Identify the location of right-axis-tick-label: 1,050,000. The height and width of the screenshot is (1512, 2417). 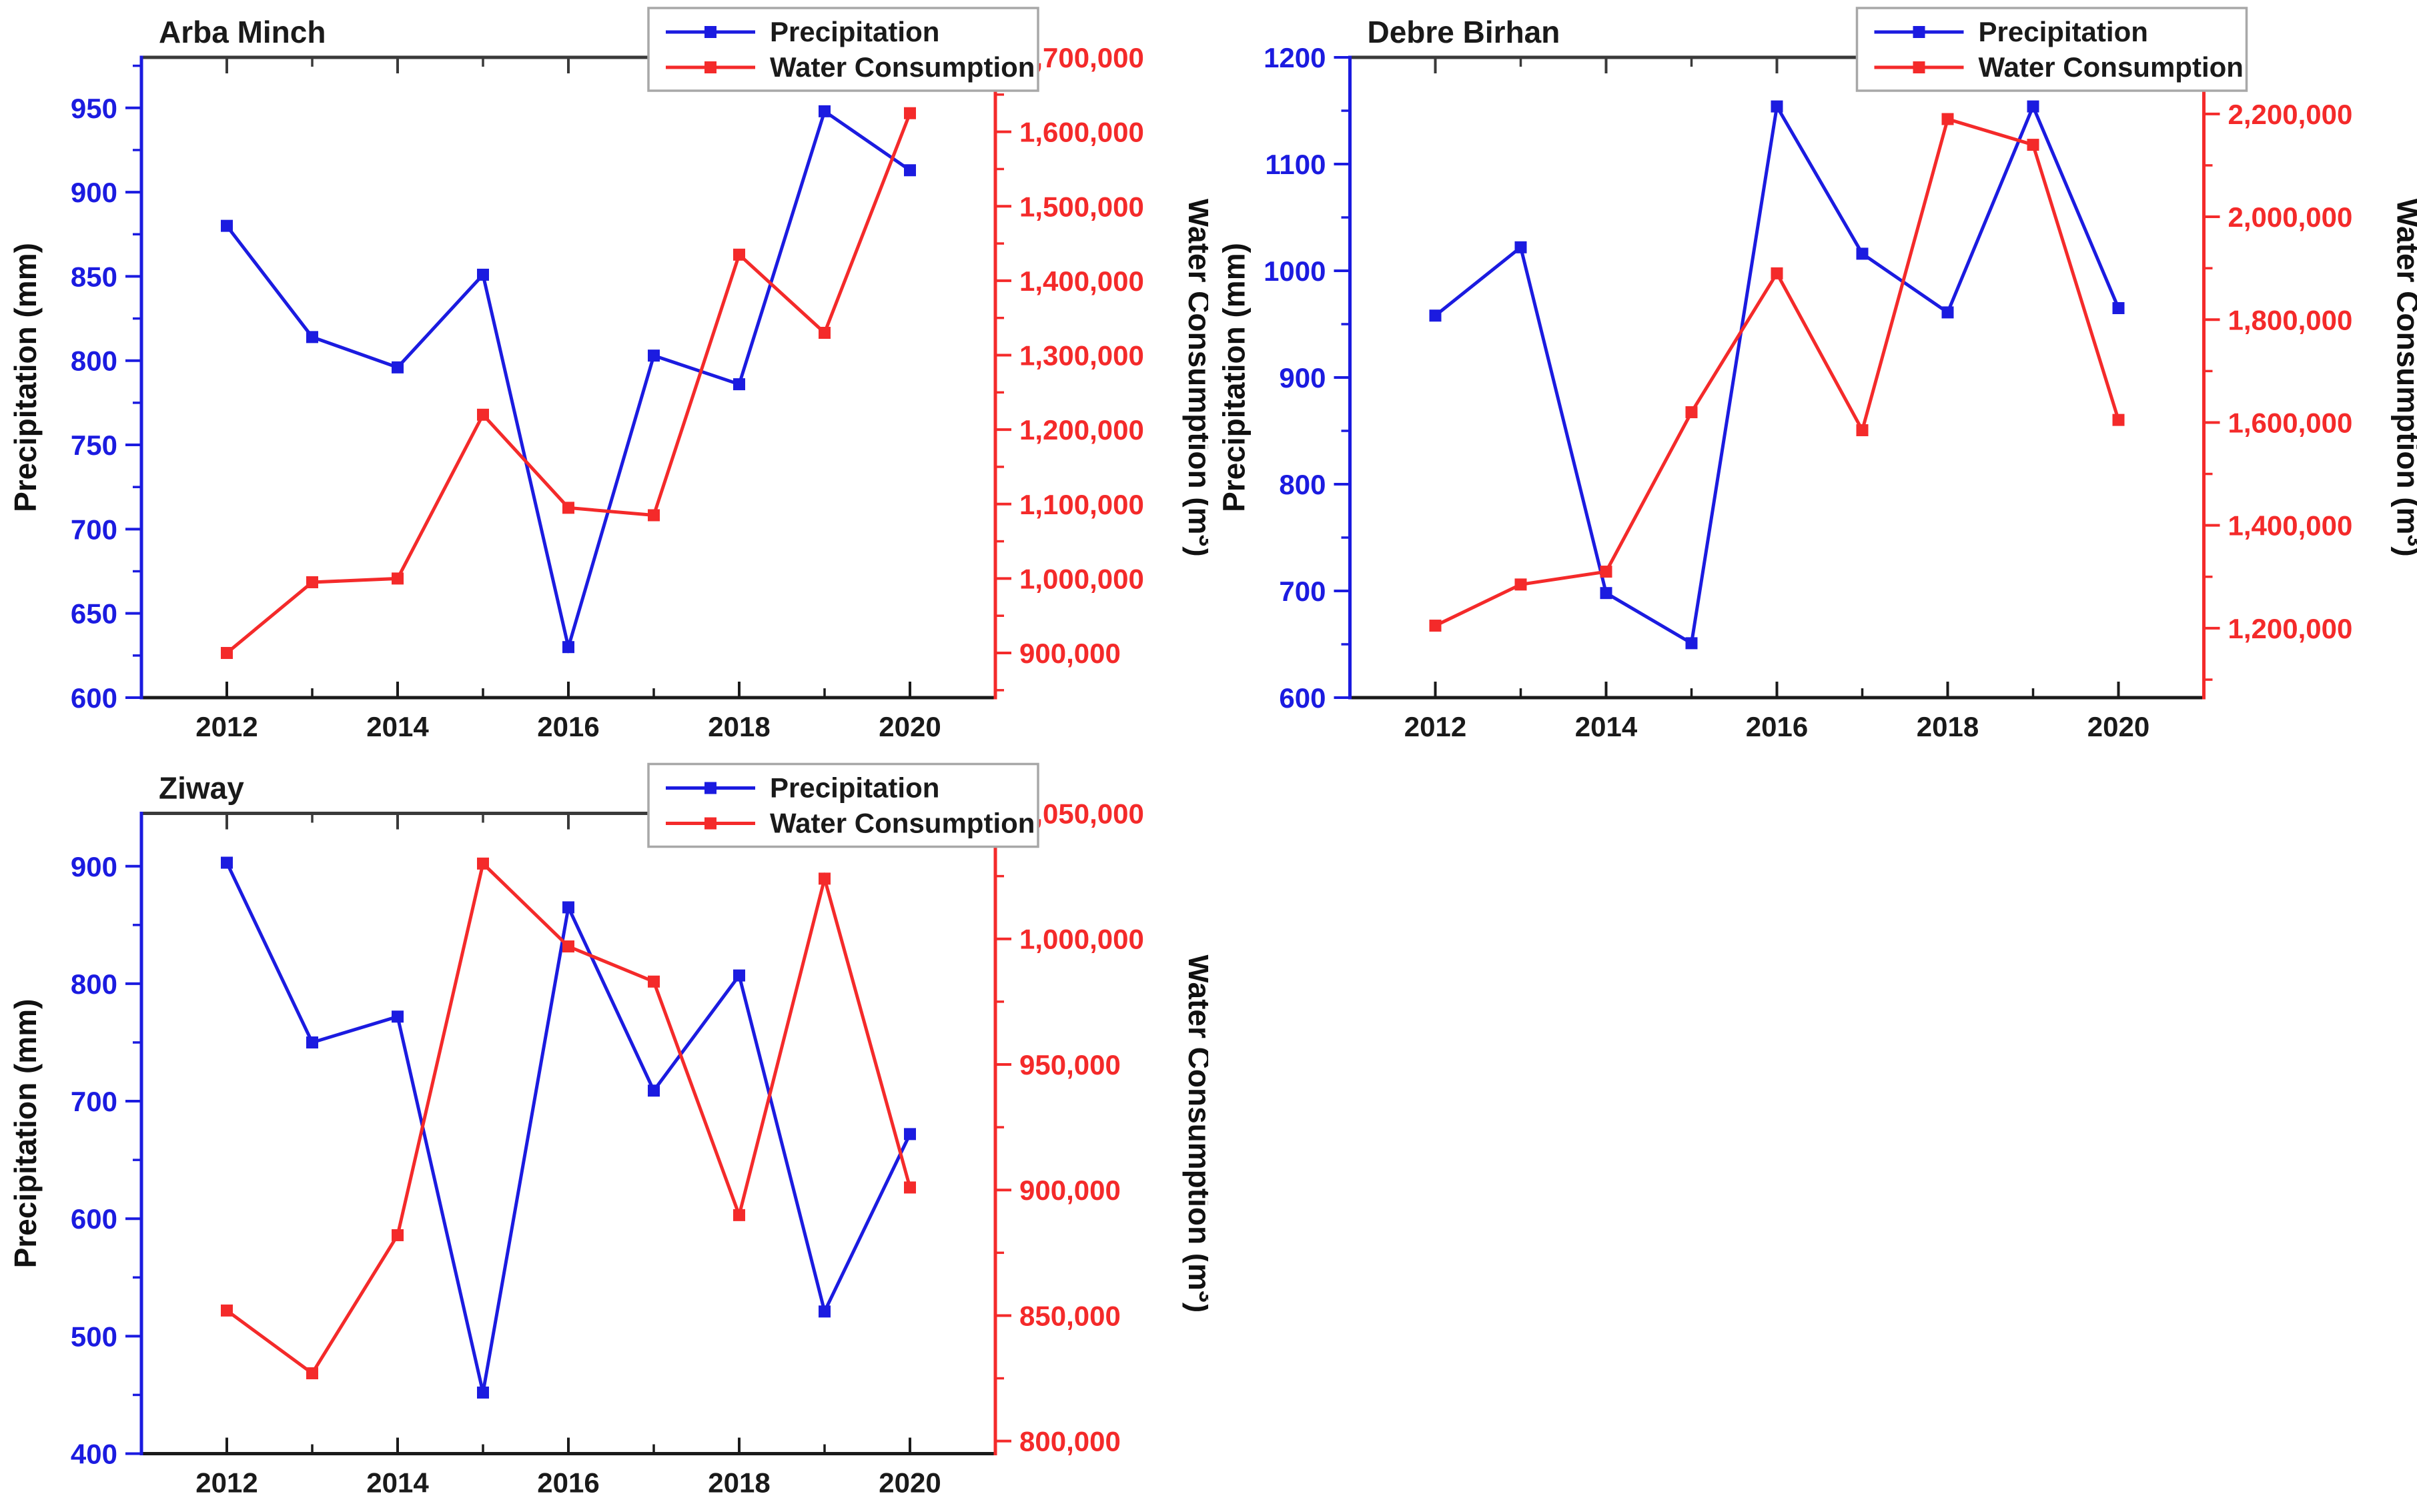
(1081, 814).